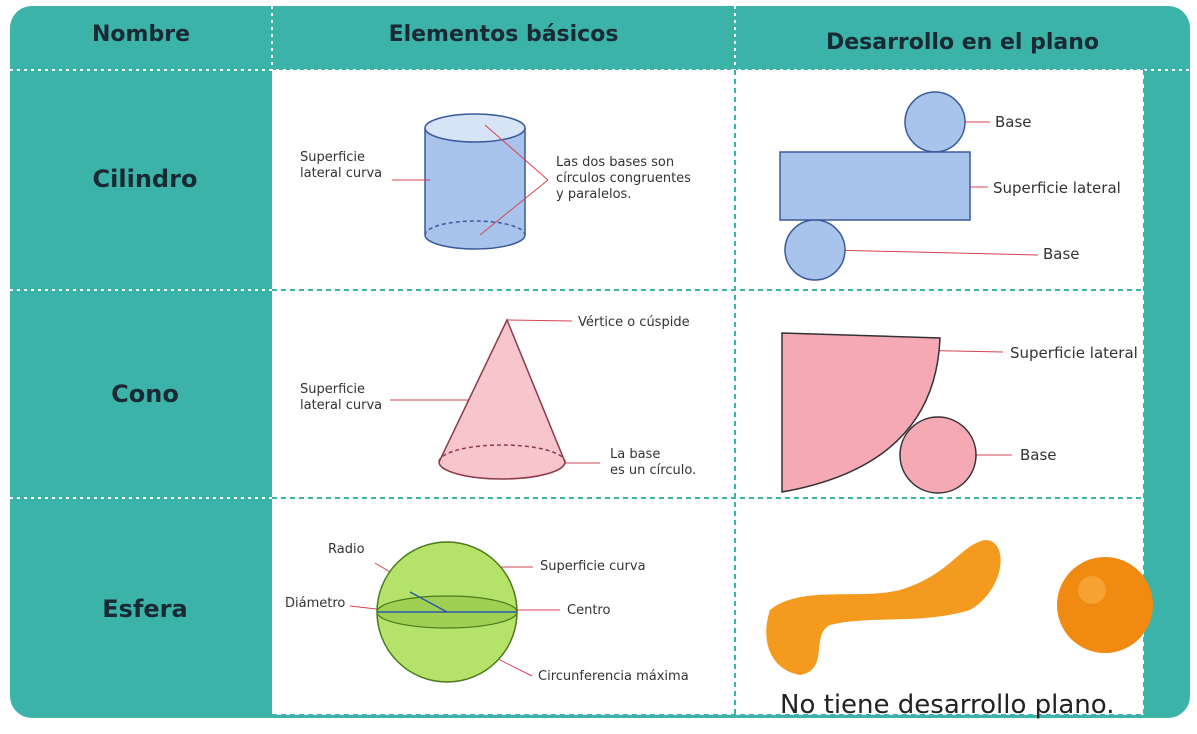  Describe the element at coordinates (593, 566) in the screenshot. I see `label: Superficie curva` at that location.